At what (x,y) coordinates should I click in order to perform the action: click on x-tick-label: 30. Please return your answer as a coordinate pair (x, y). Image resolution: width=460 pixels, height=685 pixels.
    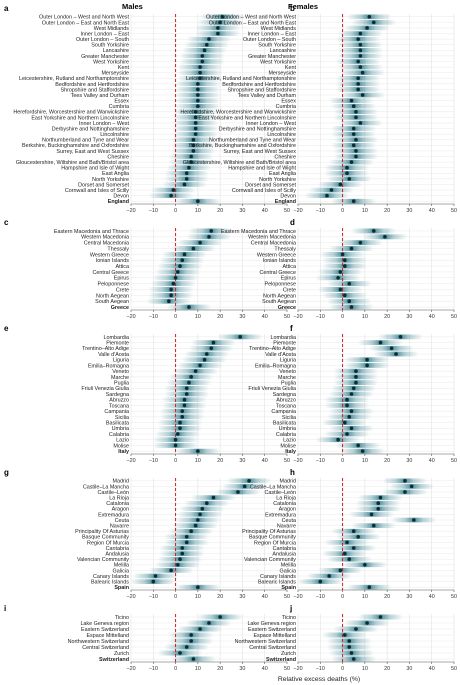
    Looking at the image, I should click on (242, 669).